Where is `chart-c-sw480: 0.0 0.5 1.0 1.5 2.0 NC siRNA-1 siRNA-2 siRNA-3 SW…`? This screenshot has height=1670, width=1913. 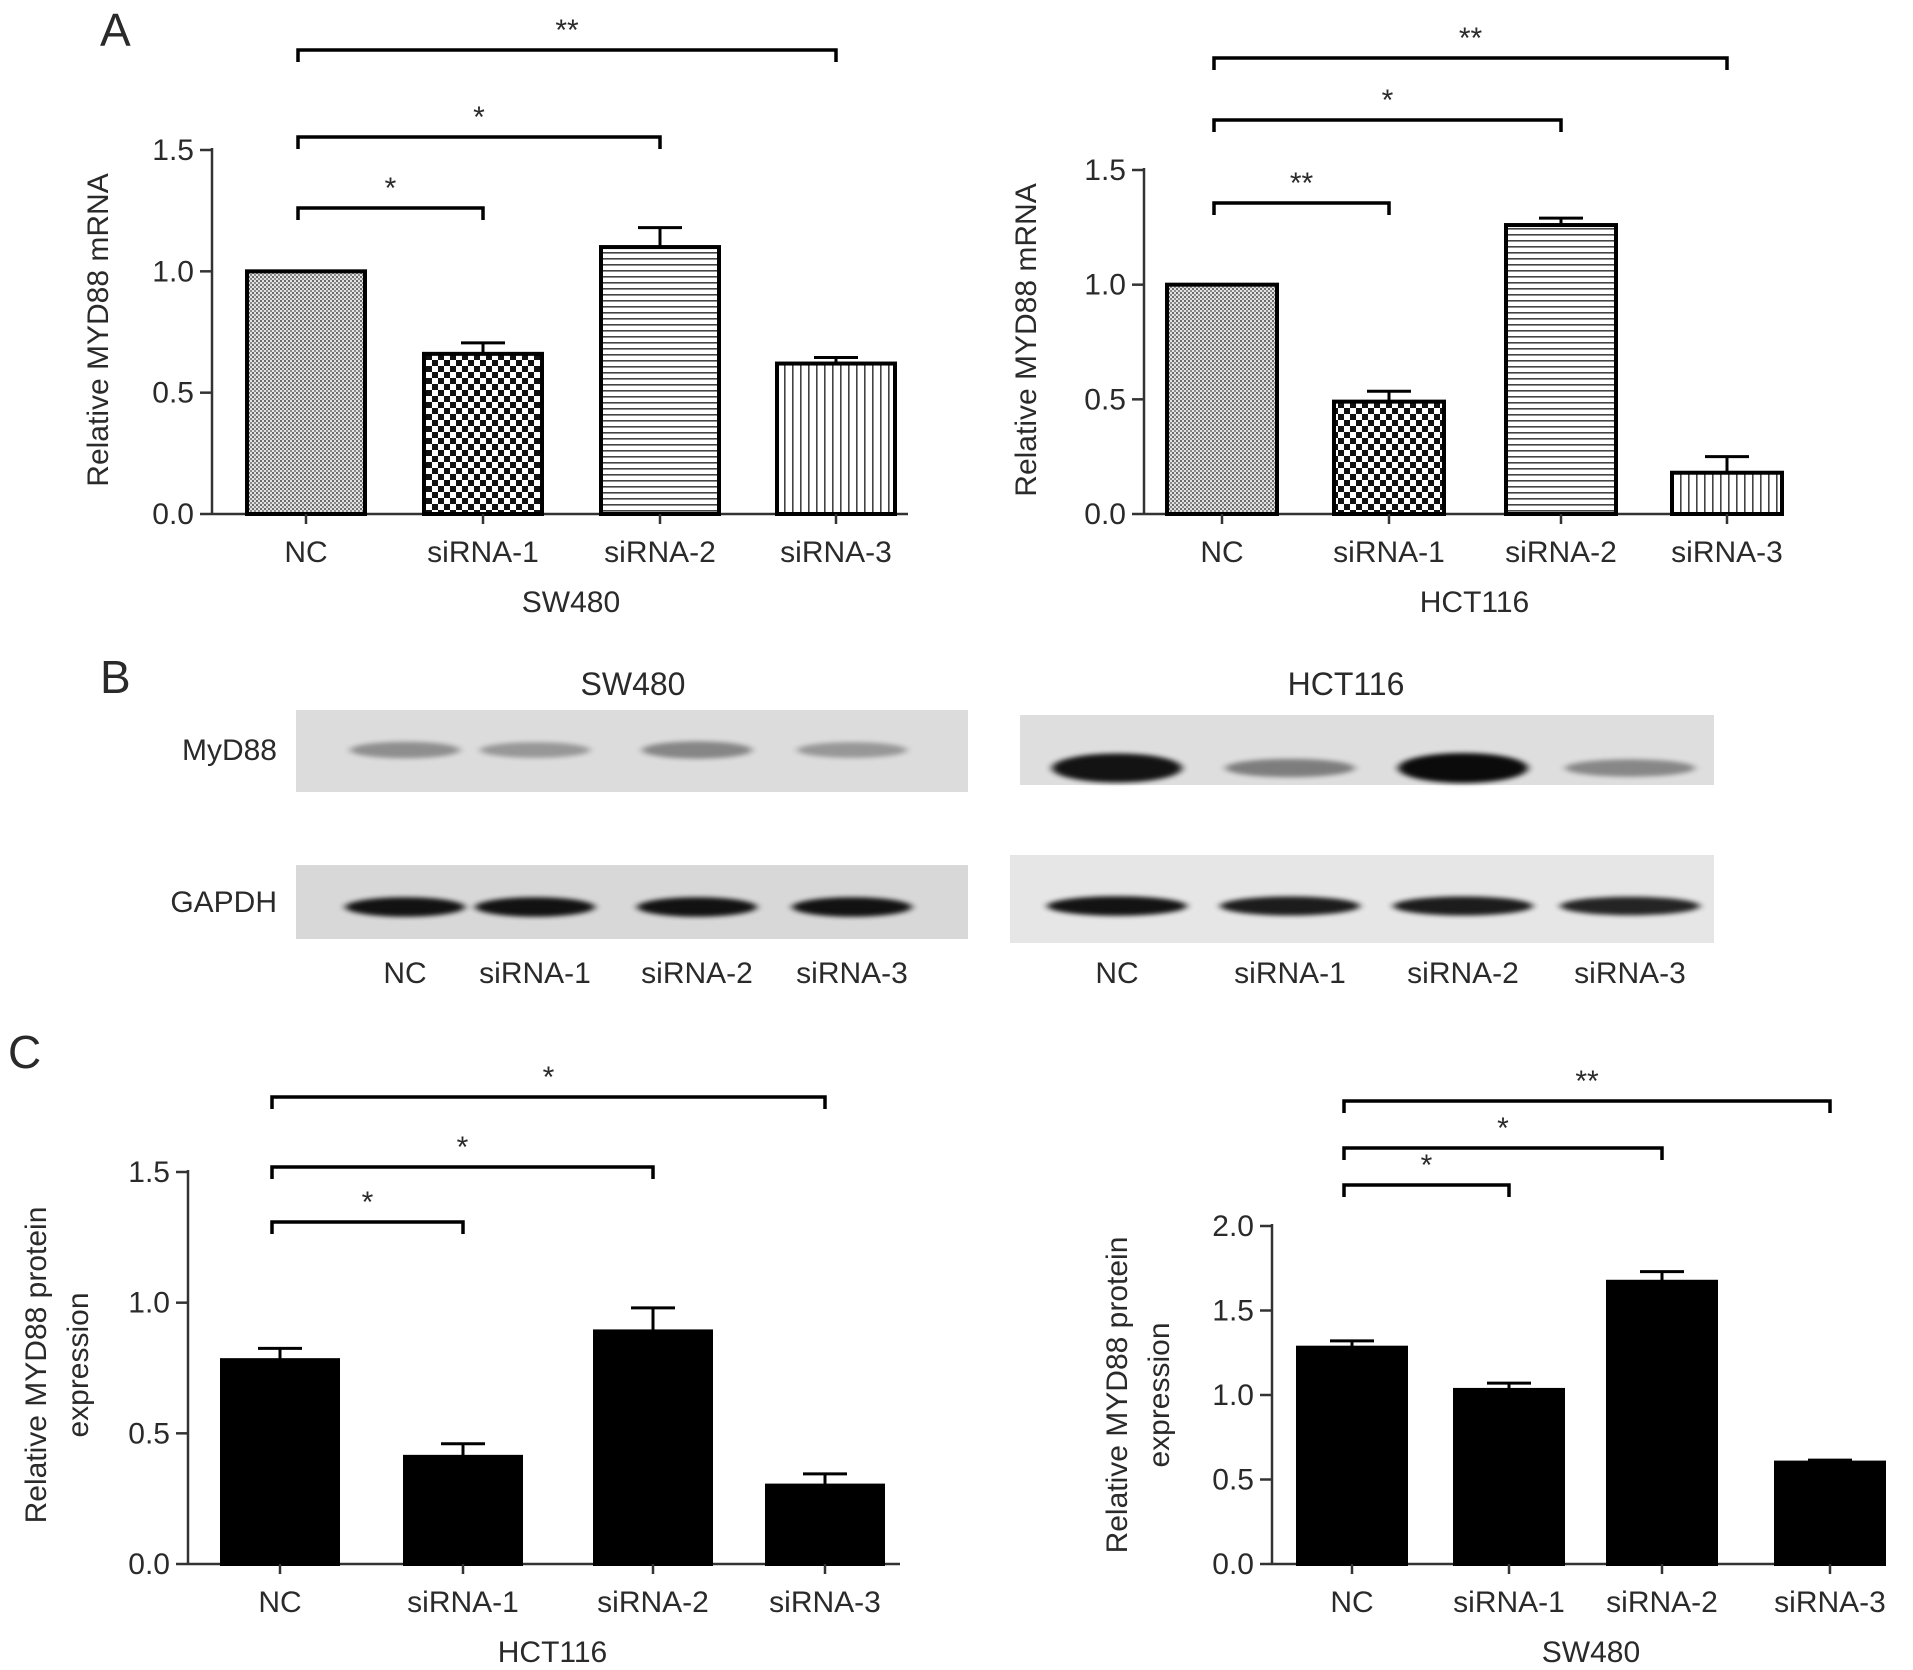 chart-c-sw480: 0.0 0.5 1.0 1.5 2.0 NC siRNA-1 siRNA-2 siRNA-3 SW… is located at coordinates (1493, 1367).